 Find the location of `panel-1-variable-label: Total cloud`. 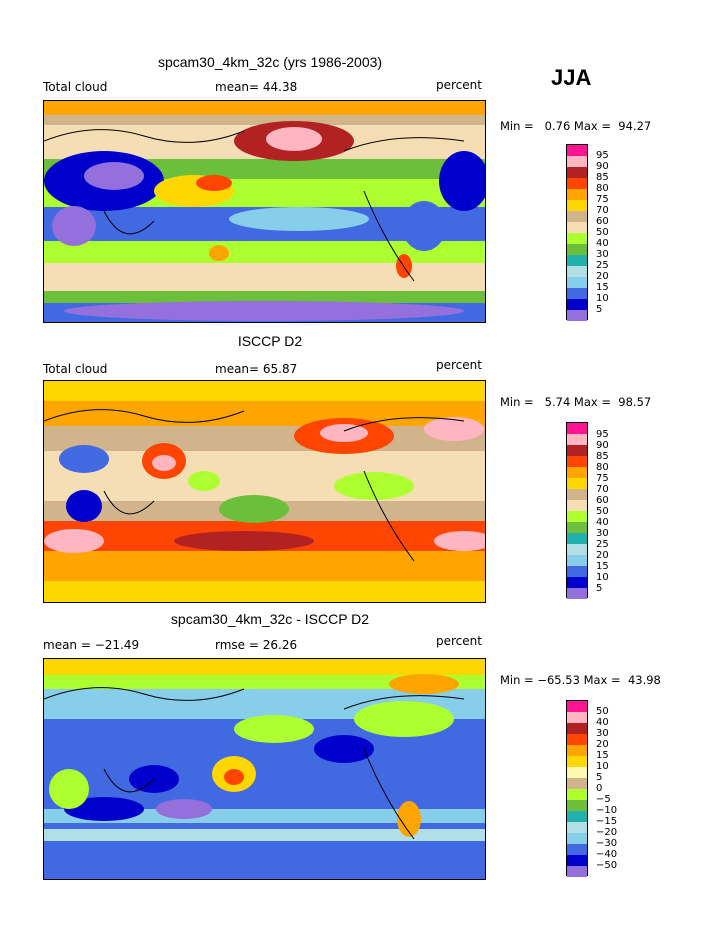

panel-1-variable-label: Total cloud is located at coordinates (75, 87).